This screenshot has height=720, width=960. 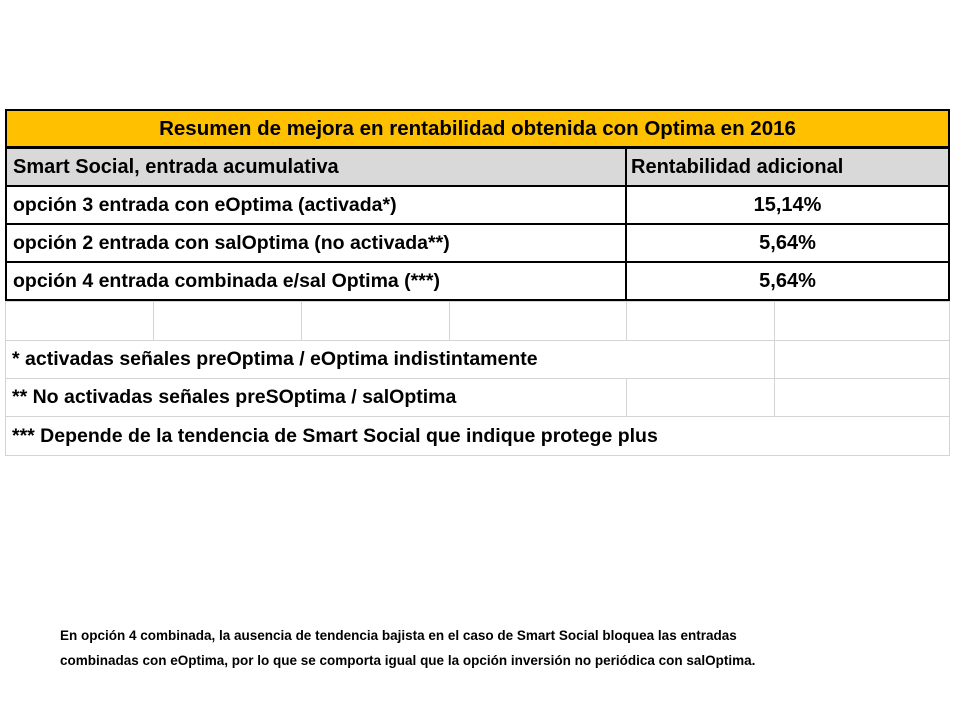 What do you see at coordinates (787, 281) in the screenshot?
I see `row-value-option-4: 5,64%` at bounding box center [787, 281].